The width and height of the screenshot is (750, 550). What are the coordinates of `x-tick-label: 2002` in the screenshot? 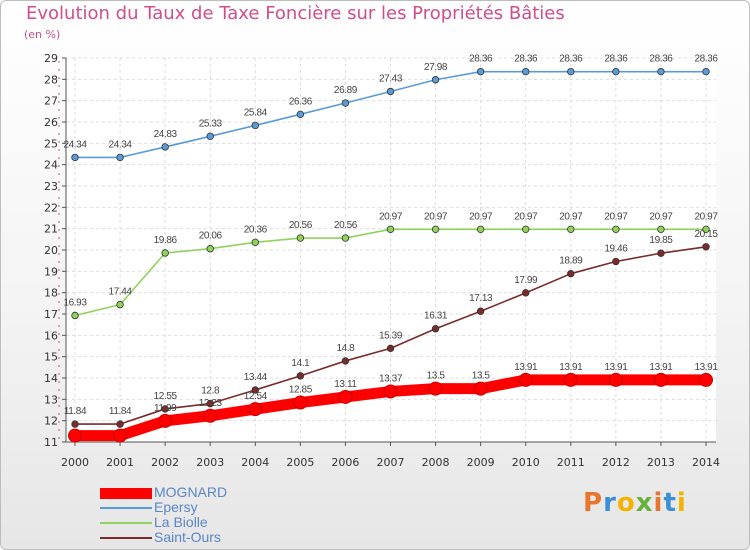 It's located at (165, 462).